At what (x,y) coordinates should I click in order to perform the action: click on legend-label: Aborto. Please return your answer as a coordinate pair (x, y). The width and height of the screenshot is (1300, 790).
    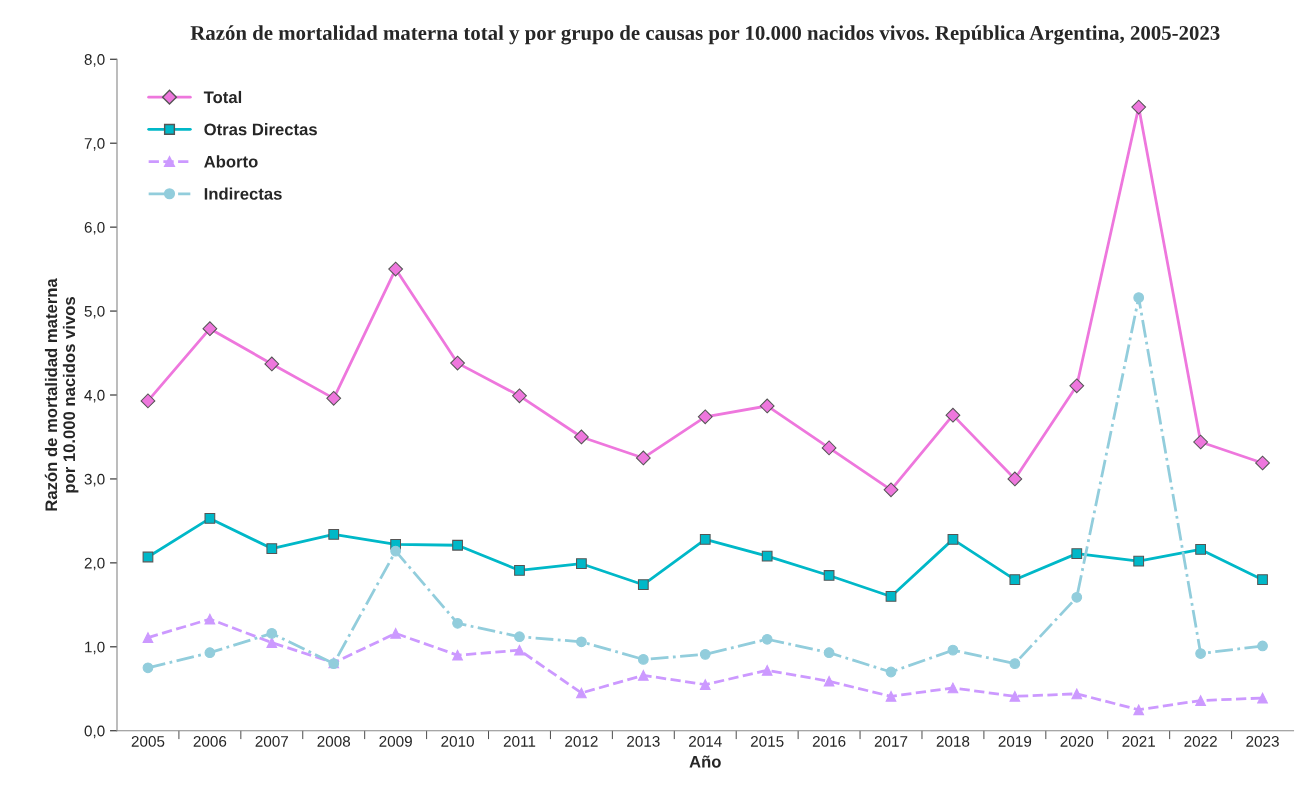
    Looking at the image, I should click on (231, 161).